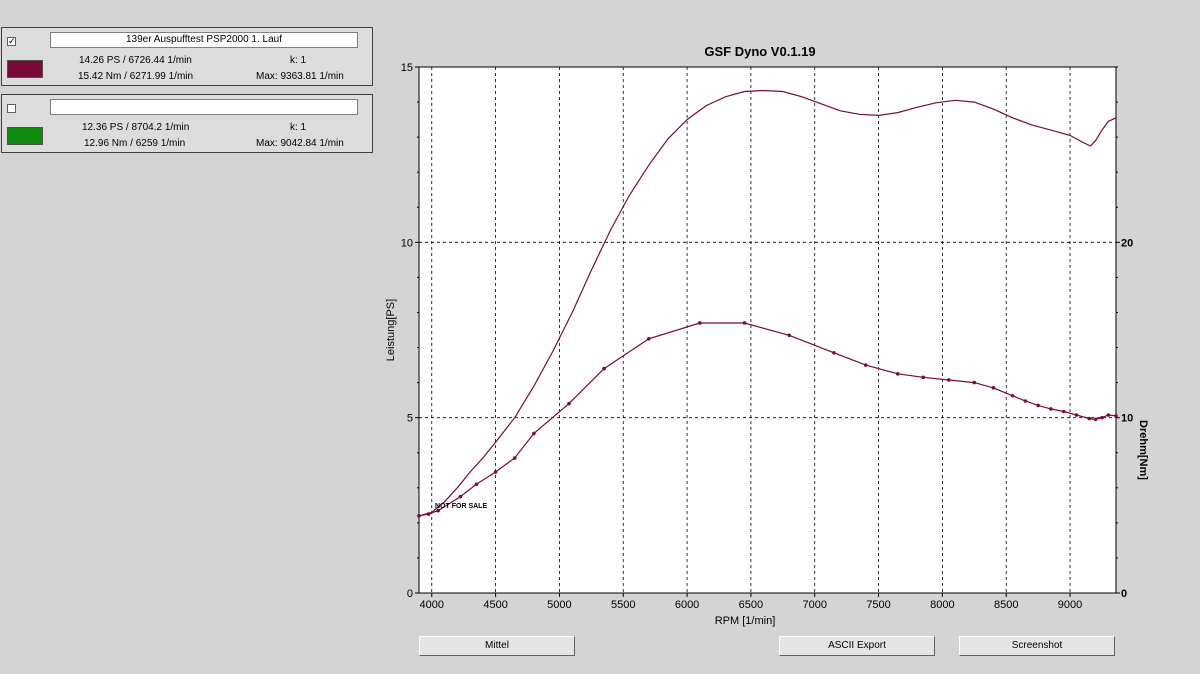 This screenshot has height=674, width=1200. What do you see at coordinates (1127, 243) in the screenshot?
I see `y2-tick-label: 20` at bounding box center [1127, 243].